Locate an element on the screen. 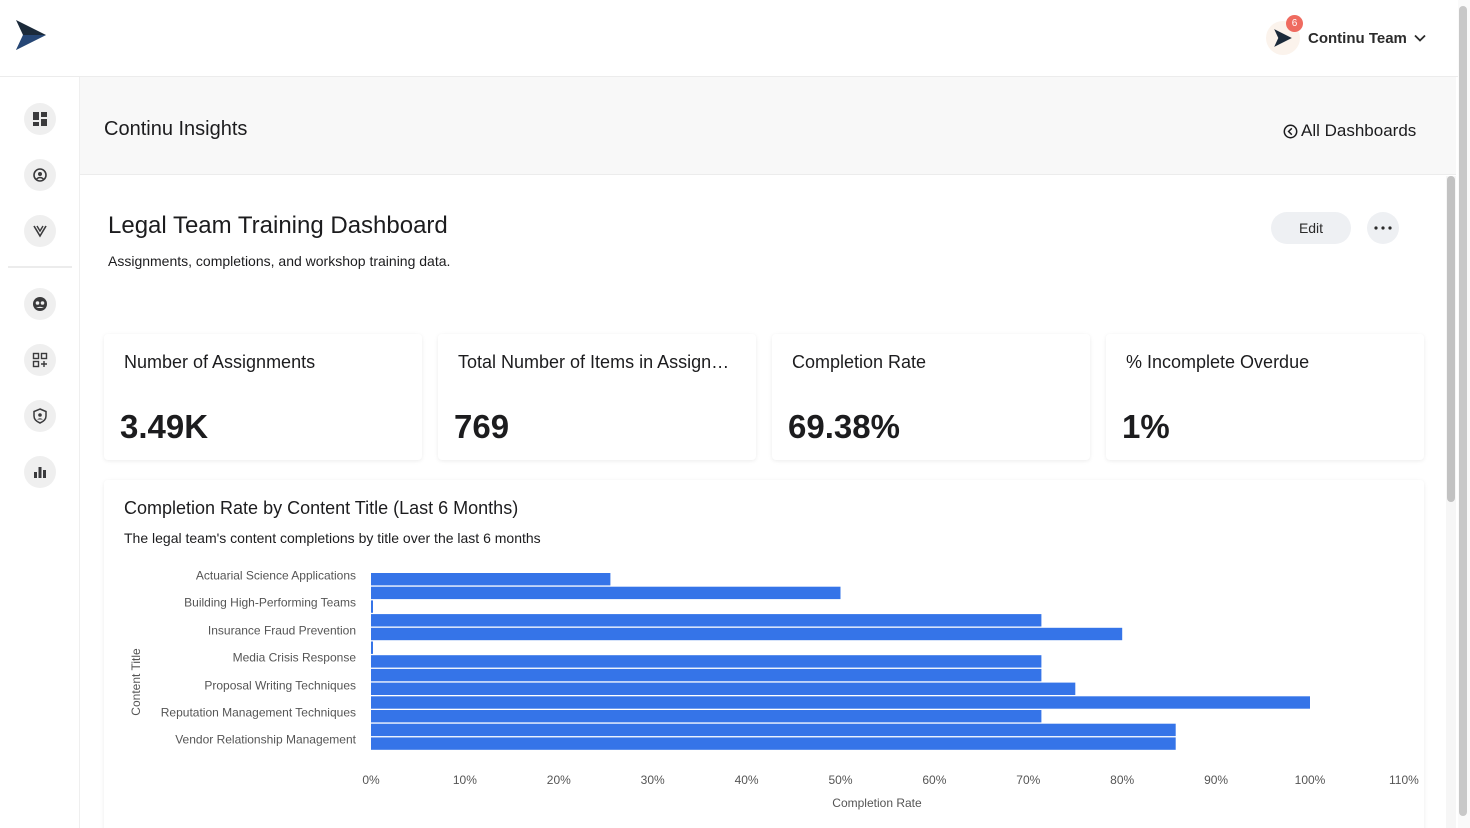 The width and height of the screenshot is (1470, 828). insights-header: Continu Insights All Dashboards is located at coordinates (768, 126).